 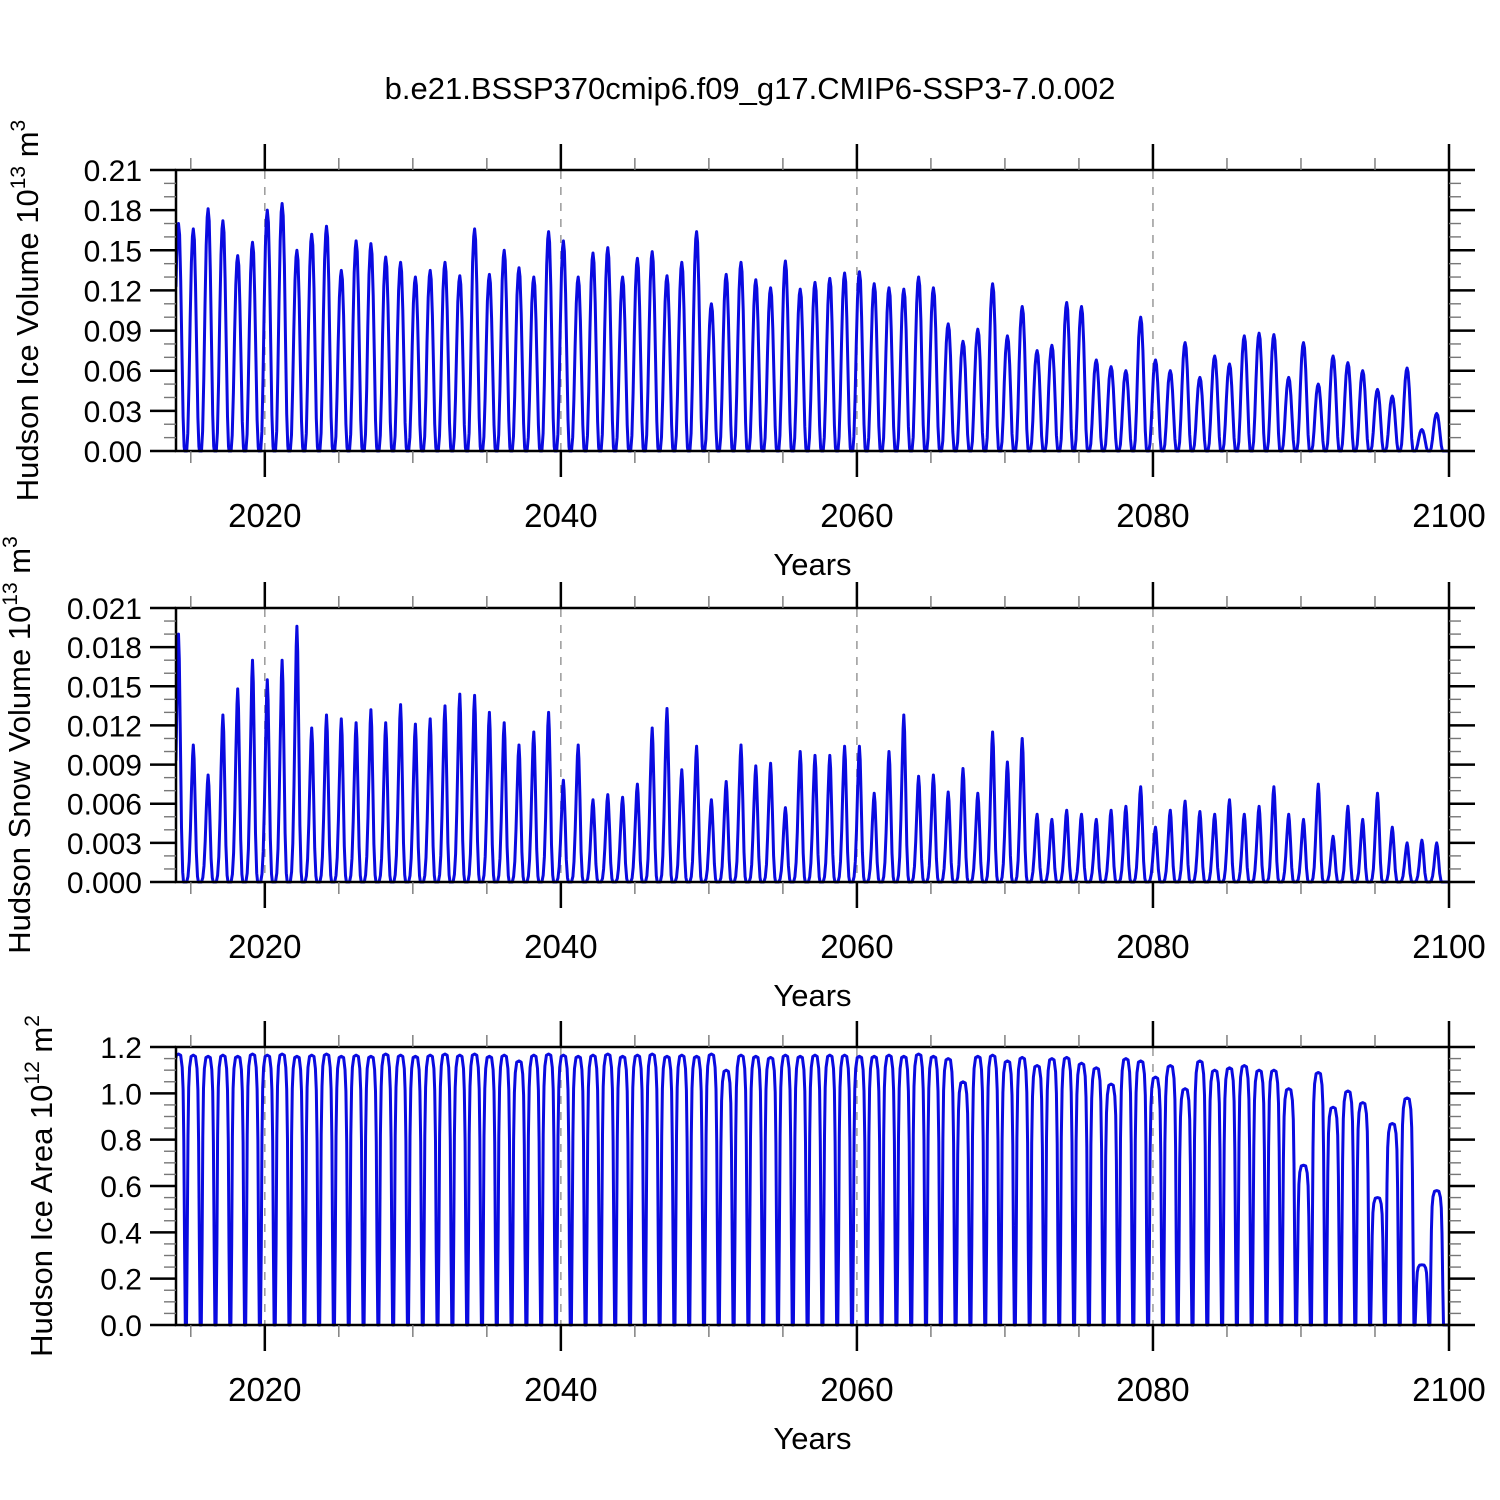 I want to click on y-tick-labels: 0.0 0.2 0.4 0.6 0.8 1.0 1.2, so click(x=121, y=1187).